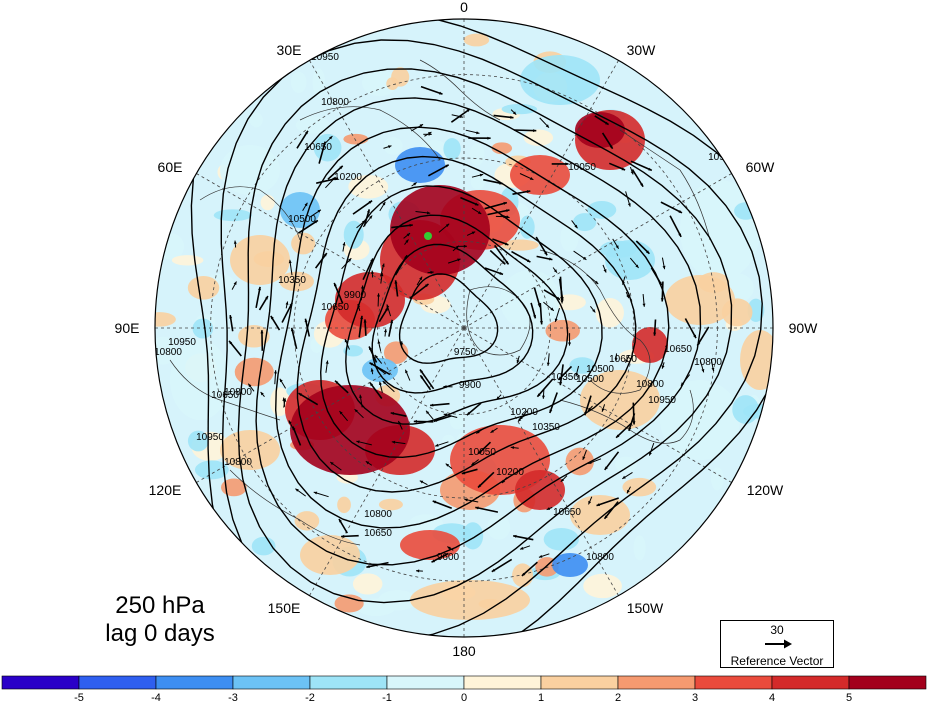 The width and height of the screenshot is (928, 702). Describe the element at coordinates (510, 472) in the screenshot. I see `contour-label: 10200` at that location.